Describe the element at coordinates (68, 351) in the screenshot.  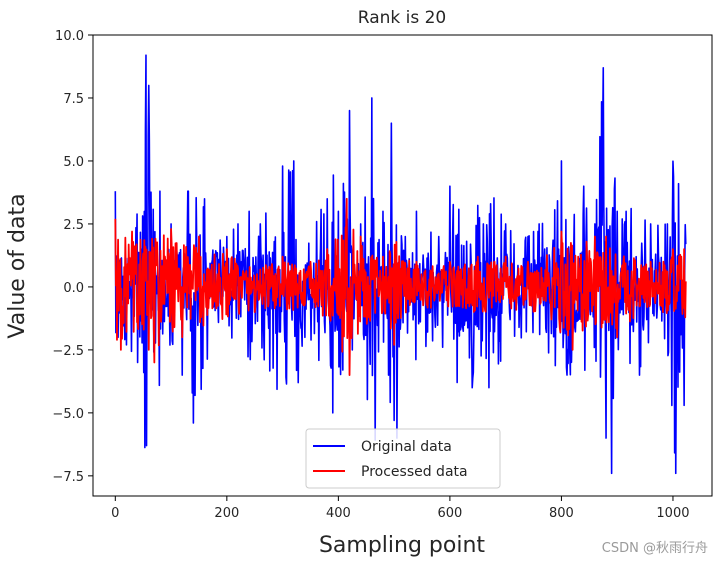
I see `y-tick-label: −2.5` at that location.